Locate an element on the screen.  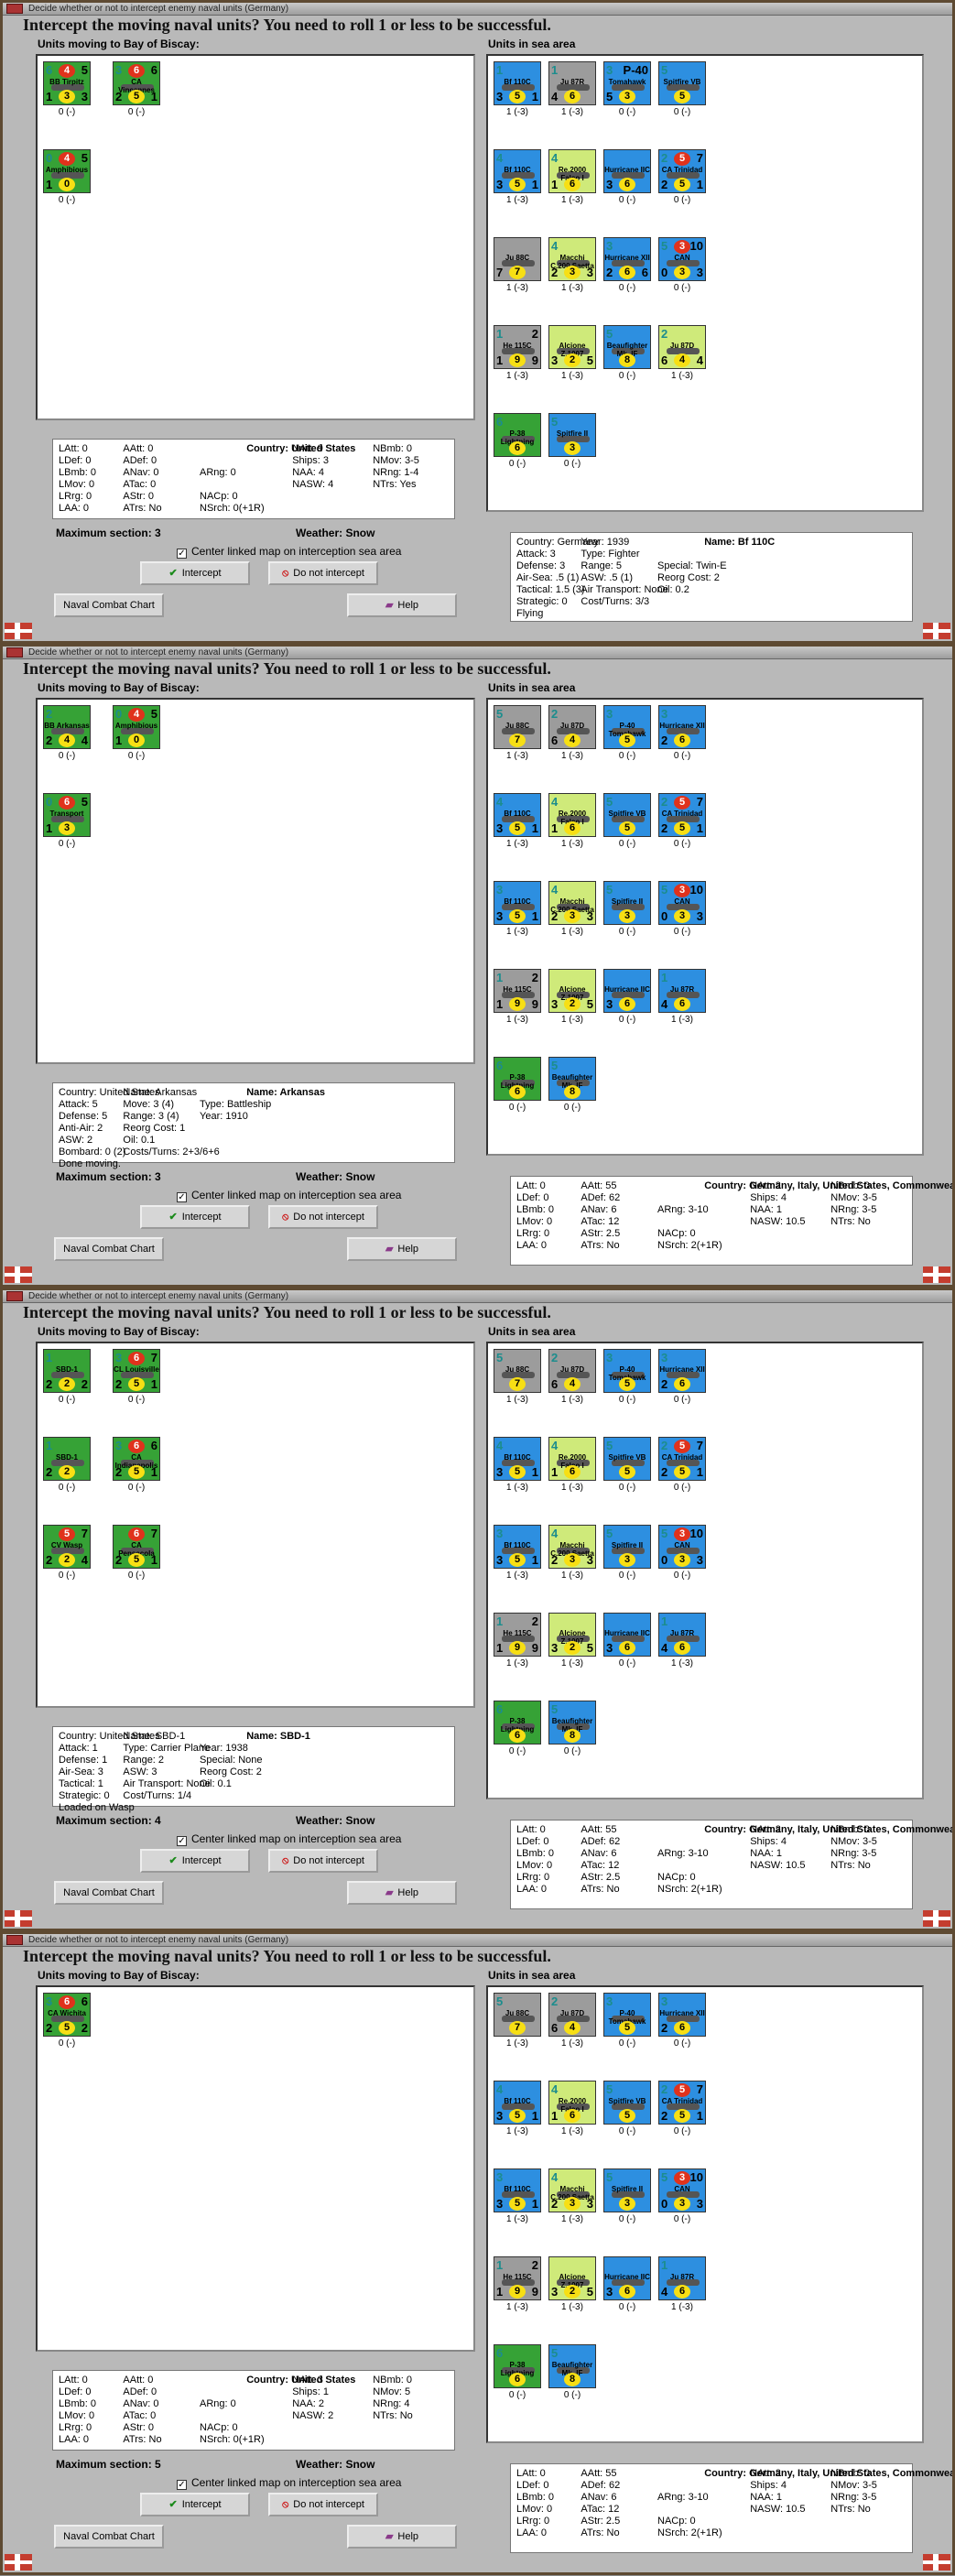
unit-counter: 7 2 4 5 CV Wasp 2 is located at coordinates (67, 1547).